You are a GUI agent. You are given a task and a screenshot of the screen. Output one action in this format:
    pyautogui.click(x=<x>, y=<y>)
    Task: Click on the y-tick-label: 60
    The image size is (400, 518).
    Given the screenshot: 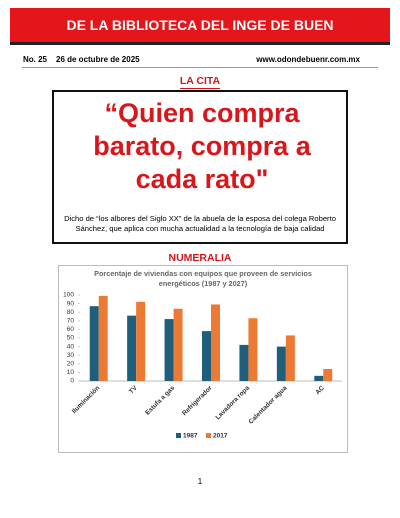 What is the action you would take?
    pyautogui.click(x=71, y=329)
    